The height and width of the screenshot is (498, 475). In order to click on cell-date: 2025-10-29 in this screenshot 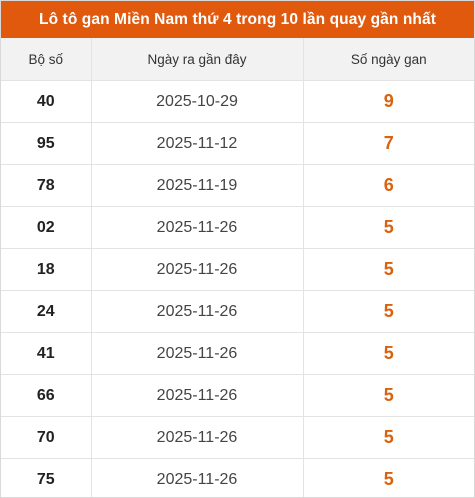, I will do `click(196, 101)`.